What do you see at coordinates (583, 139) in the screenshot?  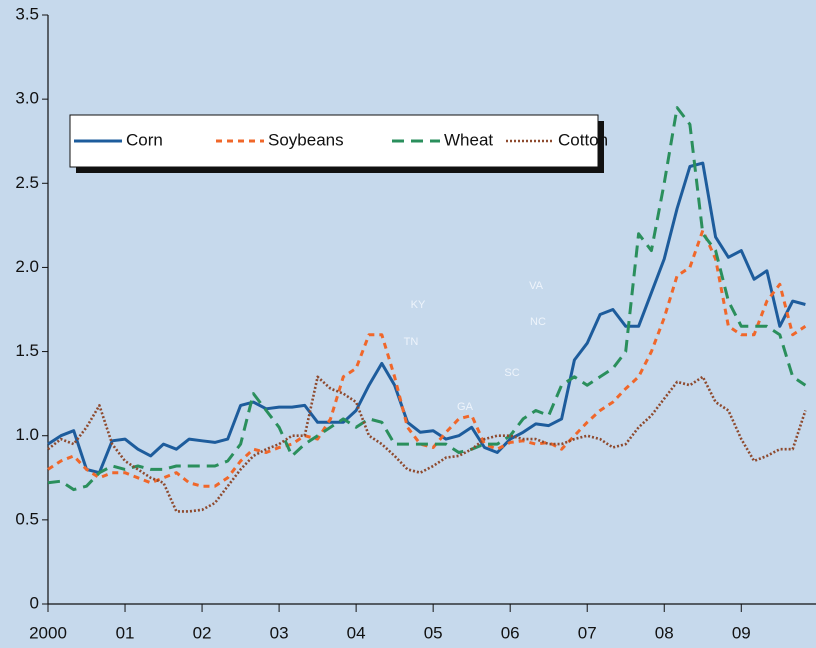 I see `legend-label: Cotton` at bounding box center [583, 139].